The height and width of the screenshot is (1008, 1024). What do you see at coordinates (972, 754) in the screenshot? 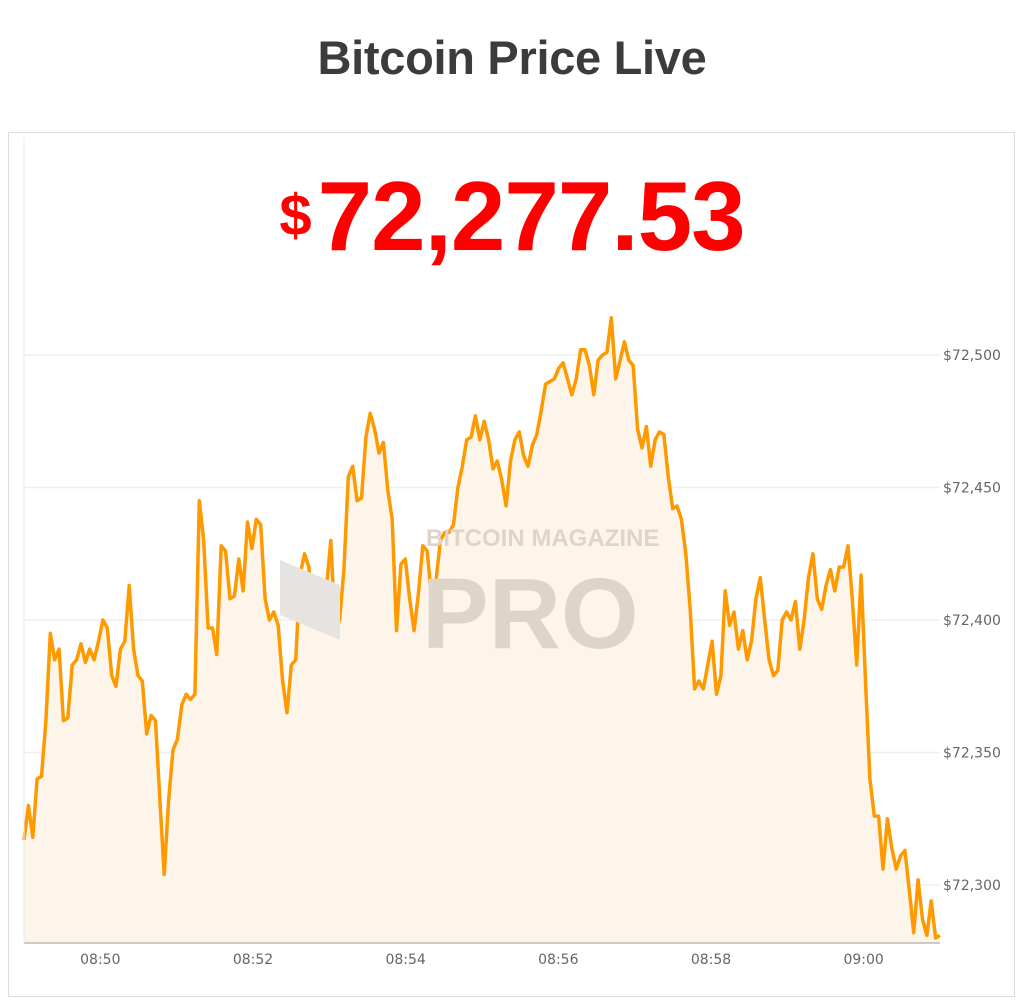
I see `y-tick-label: $72,350` at bounding box center [972, 754].